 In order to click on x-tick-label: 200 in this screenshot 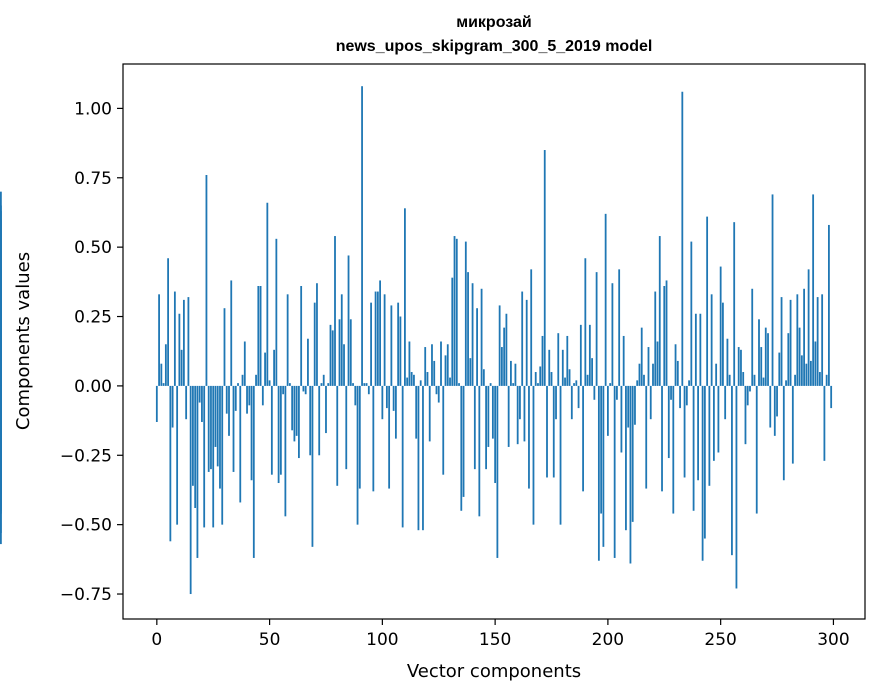, I will do `click(608, 640)`.